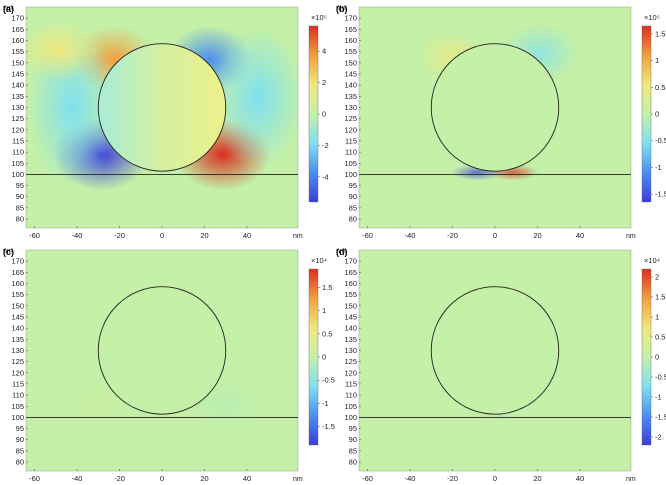 The image size is (666, 485). What do you see at coordinates (631, 479) in the screenshot?
I see `x-axis-unit: nm` at bounding box center [631, 479].